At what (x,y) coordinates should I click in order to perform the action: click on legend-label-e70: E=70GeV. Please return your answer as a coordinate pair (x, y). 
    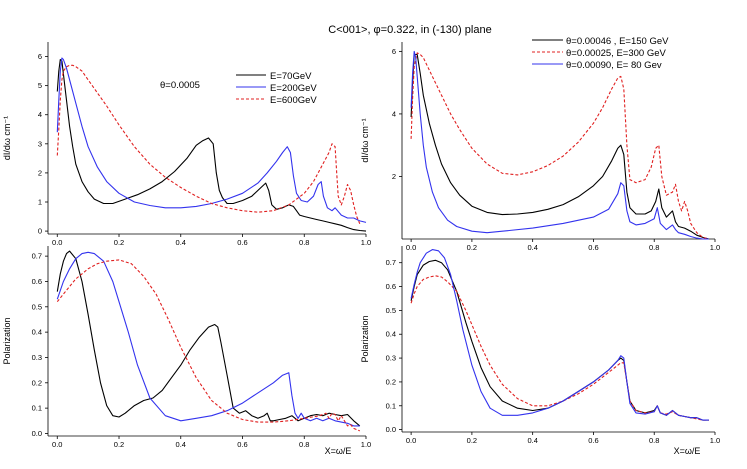
    Looking at the image, I should click on (291, 76).